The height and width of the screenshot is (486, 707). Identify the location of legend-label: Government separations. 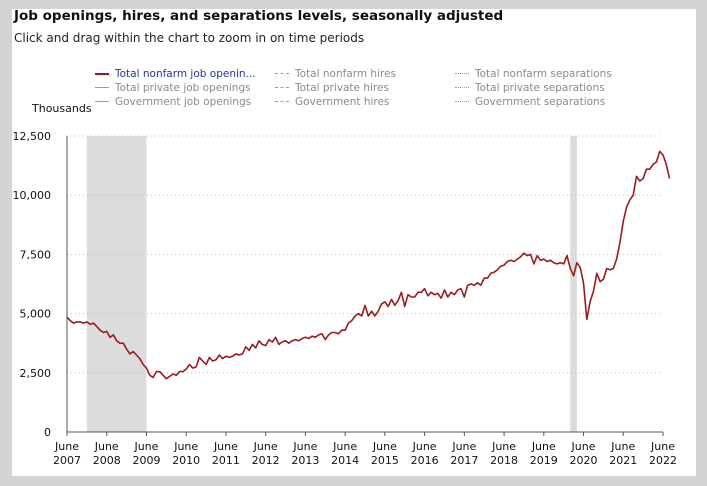
(540, 102).